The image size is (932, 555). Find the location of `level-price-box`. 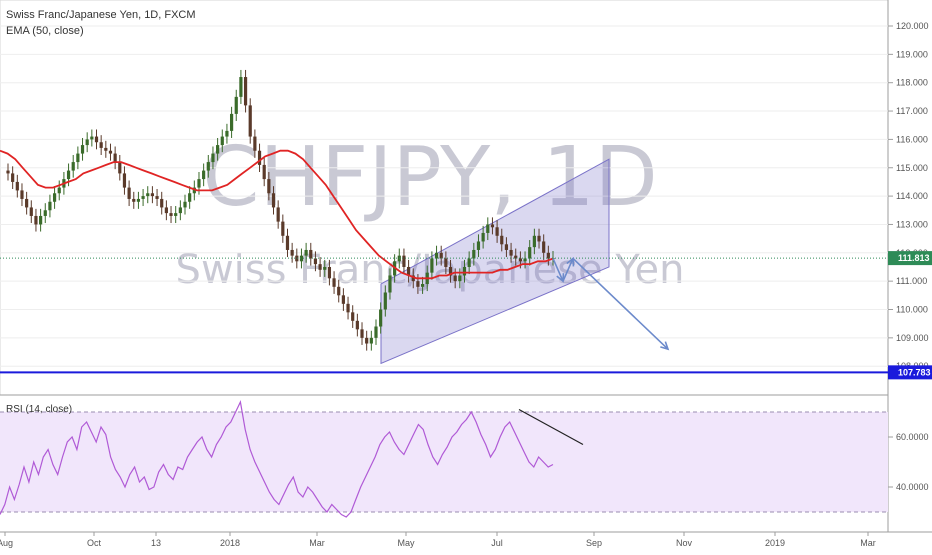

level-price-box is located at coordinates (910, 372).